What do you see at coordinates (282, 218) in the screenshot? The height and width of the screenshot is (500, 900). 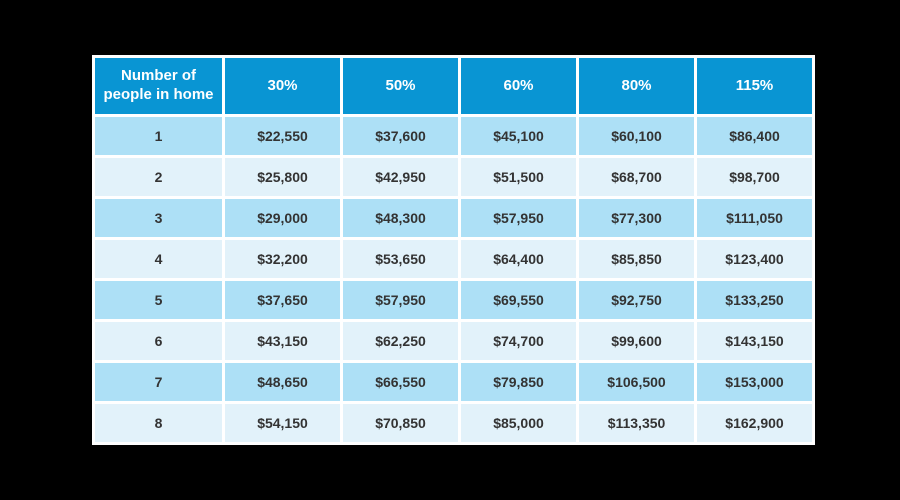 I see `income-limit-cell: $29,000` at bounding box center [282, 218].